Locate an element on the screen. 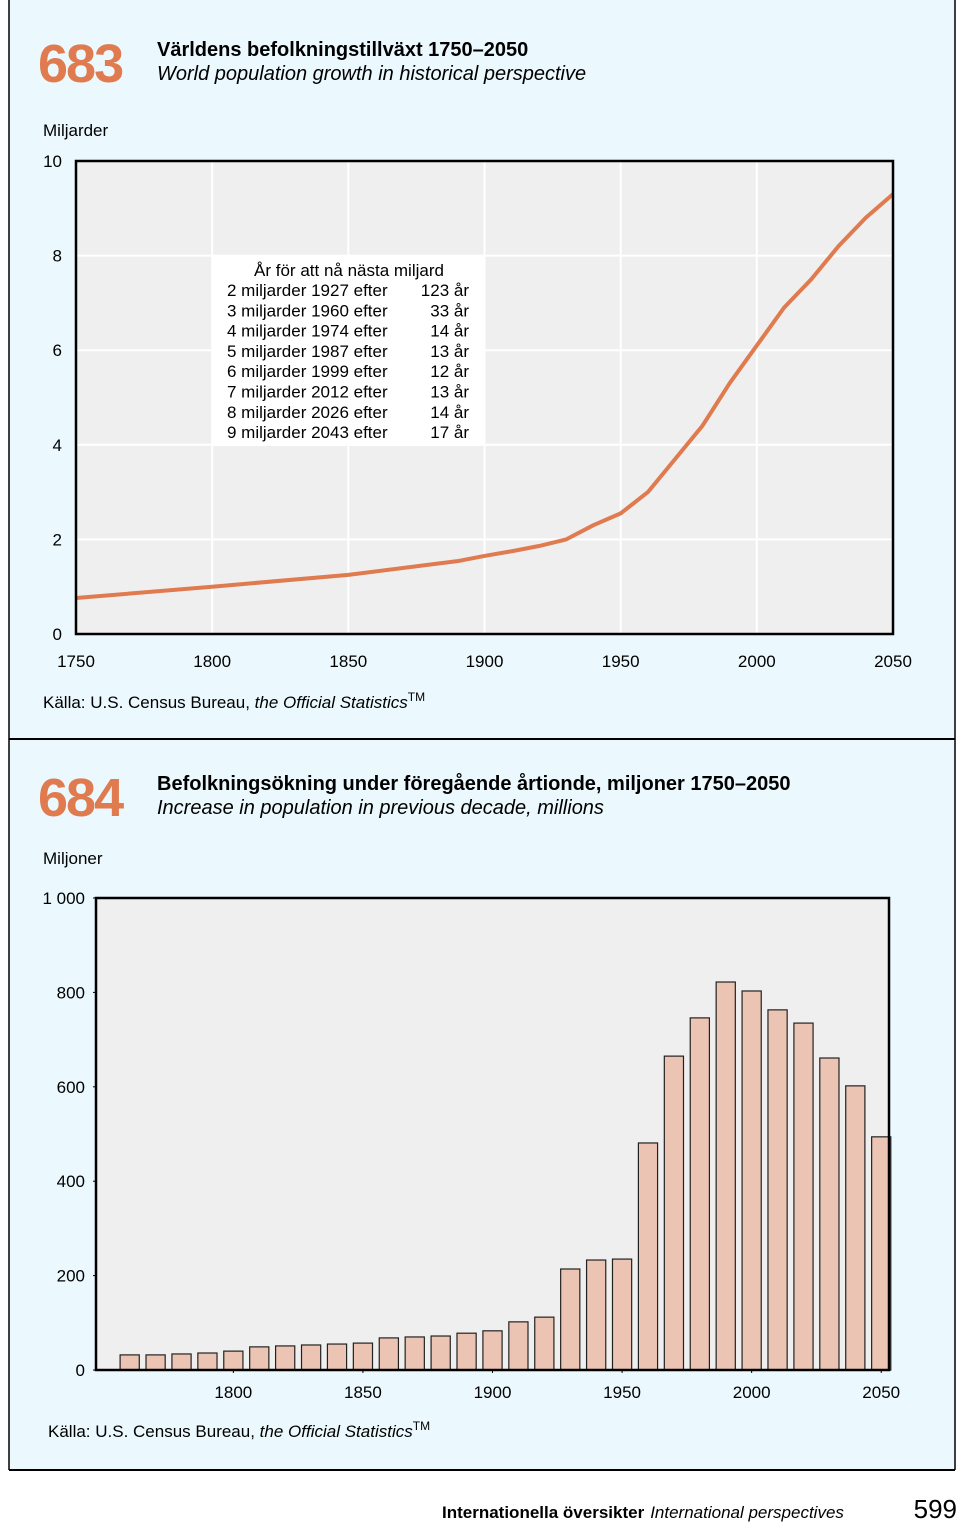 This screenshot has width=960, height=1527. annotation-title: År för att nå nästa miljard is located at coordinates (349, 270).